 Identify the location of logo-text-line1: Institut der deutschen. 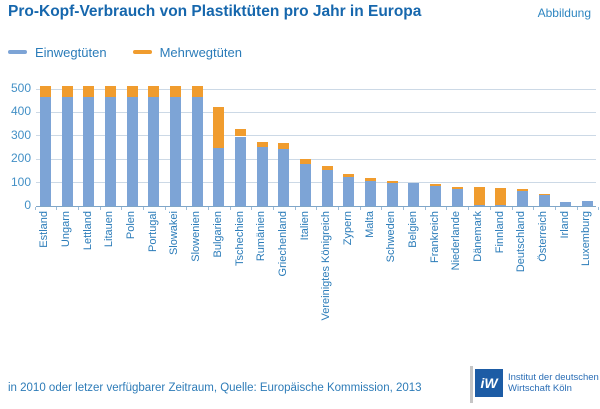
(553, 377).